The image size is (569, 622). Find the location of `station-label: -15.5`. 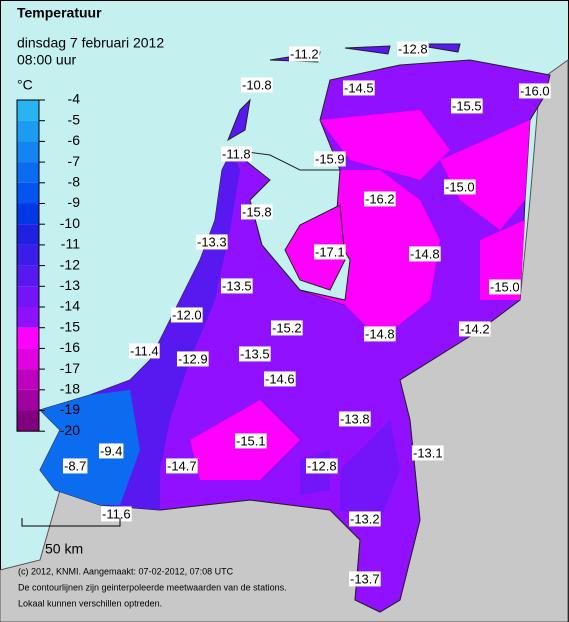

station-label: -15.5 is located at coordinates (467, 105).